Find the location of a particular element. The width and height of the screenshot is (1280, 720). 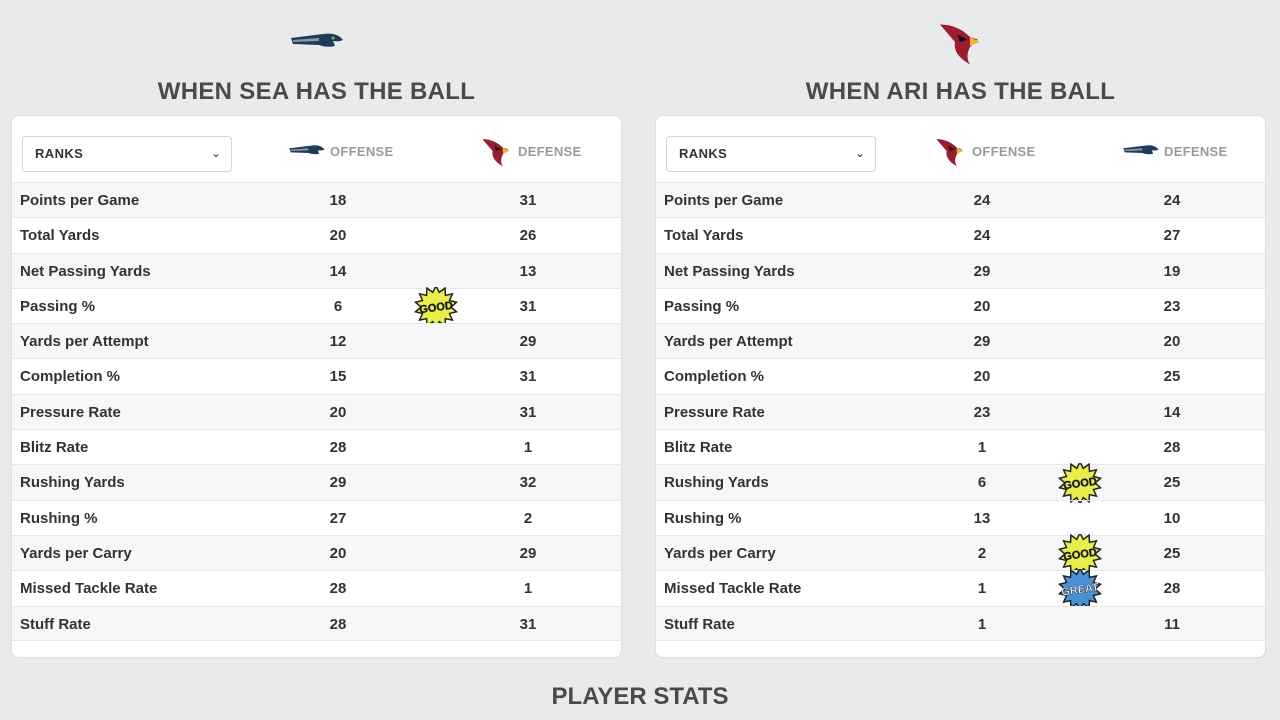

offense-header: OFFENSE is located at coordinates (984, 151).